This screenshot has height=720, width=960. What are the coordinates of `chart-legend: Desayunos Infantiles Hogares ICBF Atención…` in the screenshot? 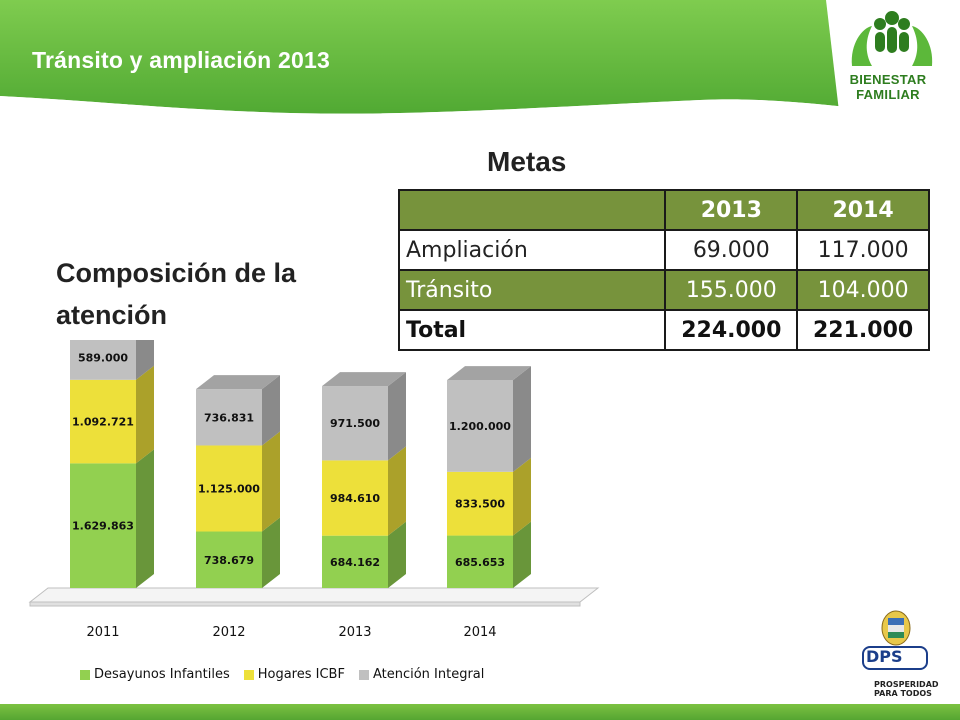 It's located at (282, 674).